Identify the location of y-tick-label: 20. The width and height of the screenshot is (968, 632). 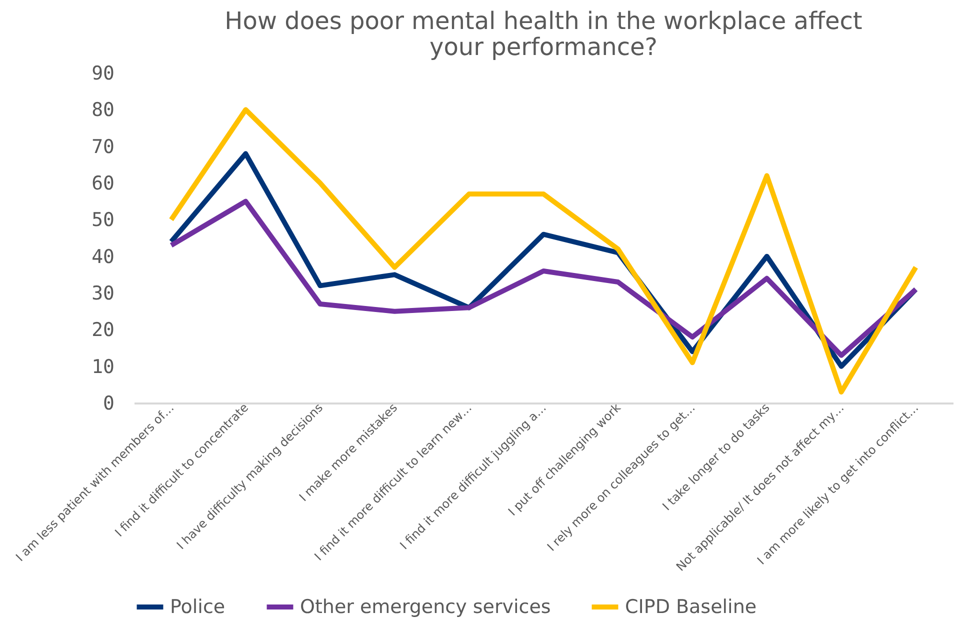
(103, 330).